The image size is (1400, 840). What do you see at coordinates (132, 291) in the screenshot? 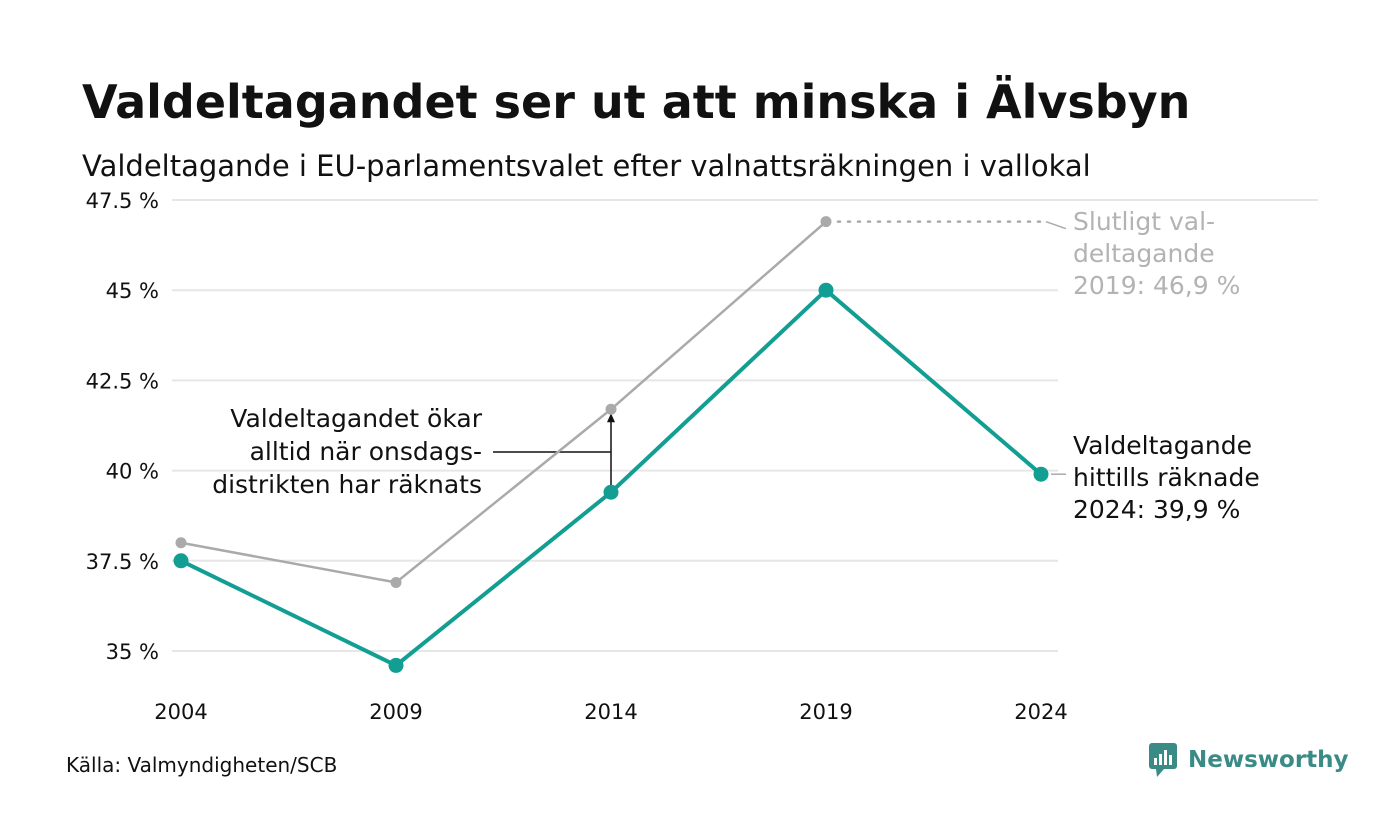
I see `y-tick-label: 45 %` at bounding box center [132, 291].